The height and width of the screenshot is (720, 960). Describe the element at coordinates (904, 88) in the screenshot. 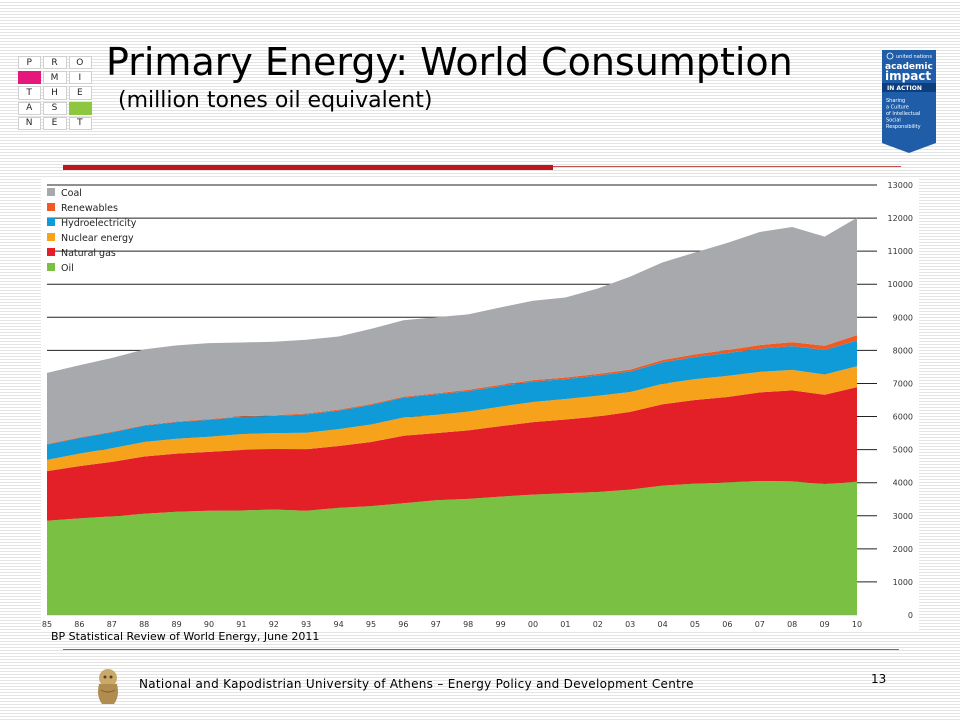

I see `badge-banner: IN ACTION` at that location.